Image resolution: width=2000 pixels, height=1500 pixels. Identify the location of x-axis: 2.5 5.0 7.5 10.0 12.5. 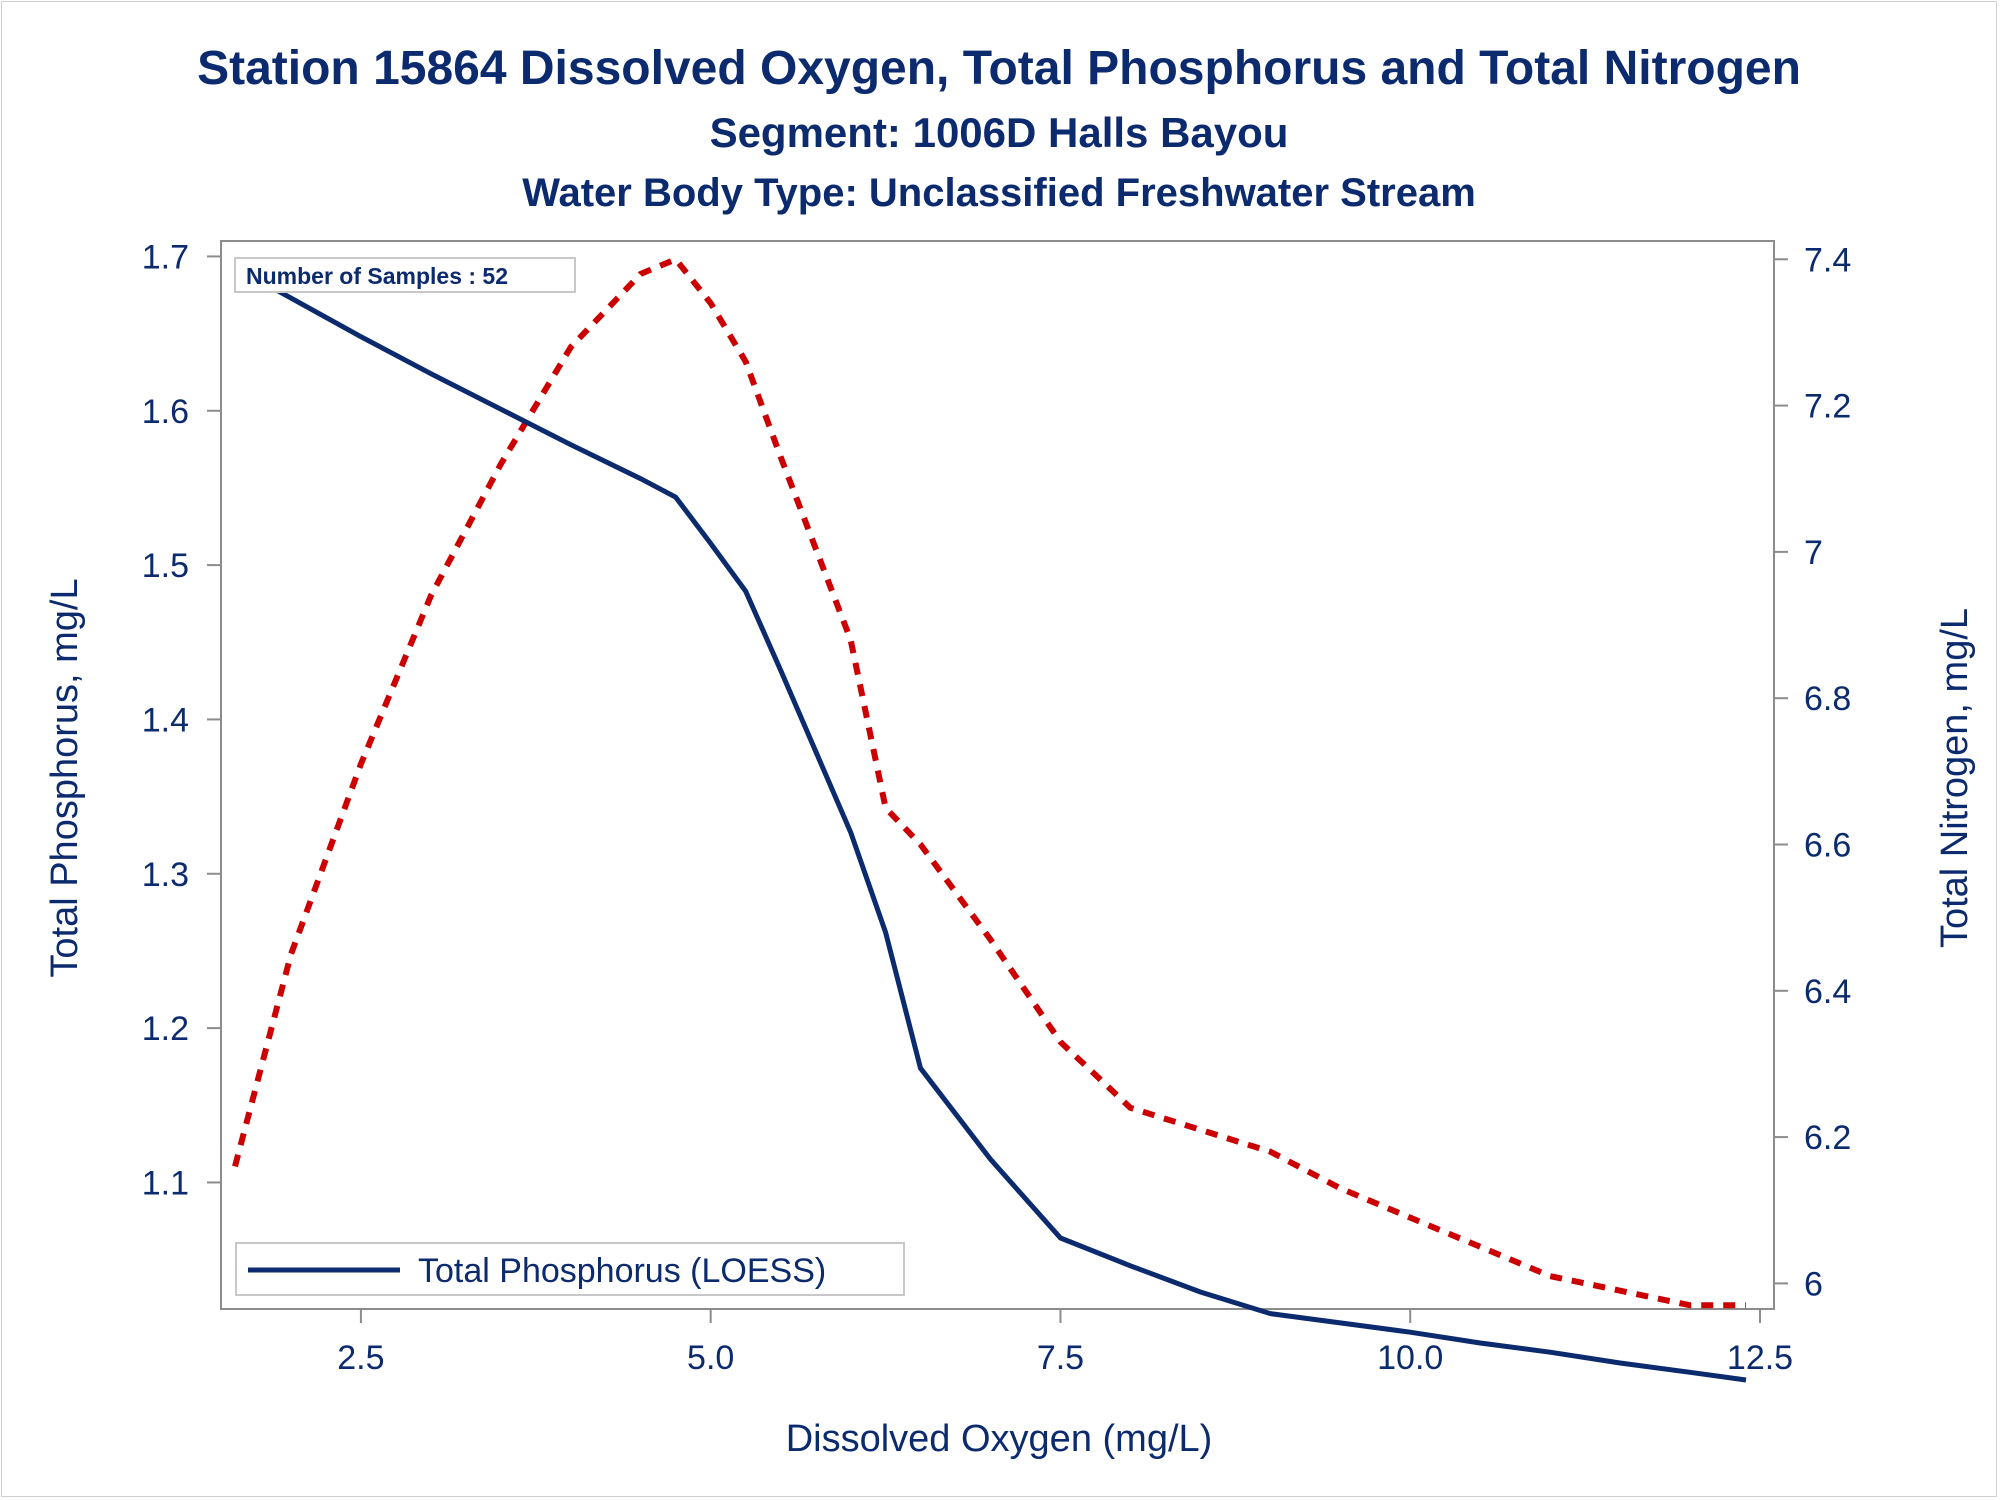
(1065, 1343).